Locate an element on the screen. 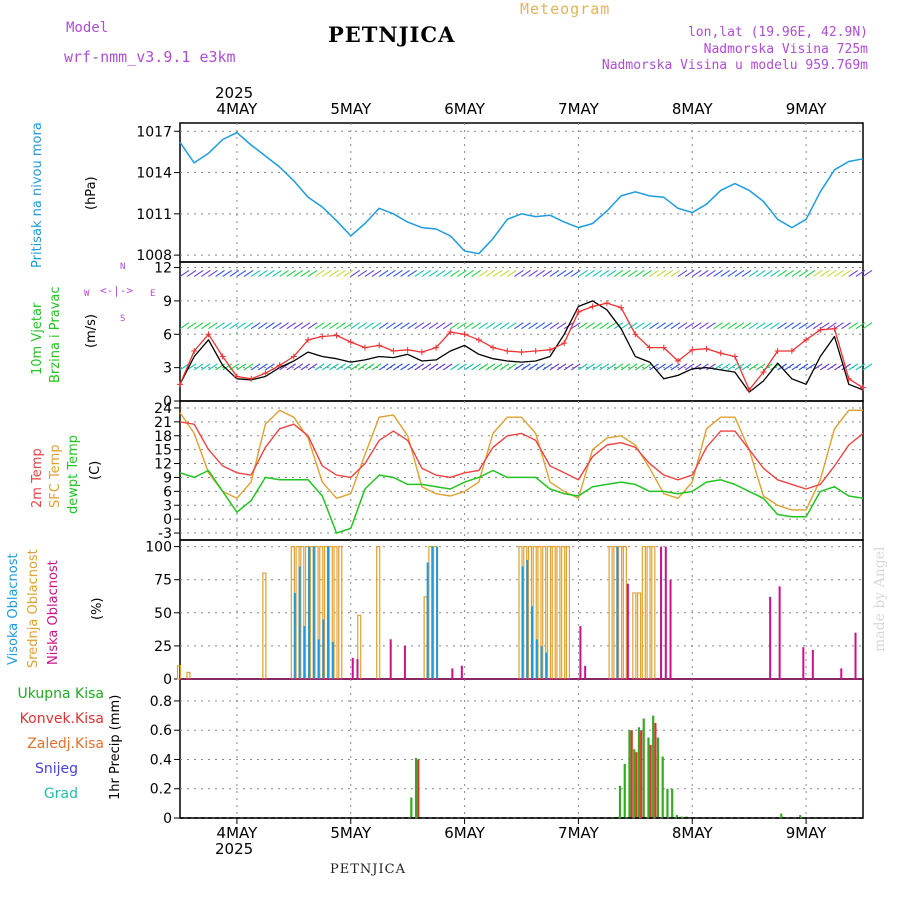  wind-gust-line is located at coordinates (521, 346).